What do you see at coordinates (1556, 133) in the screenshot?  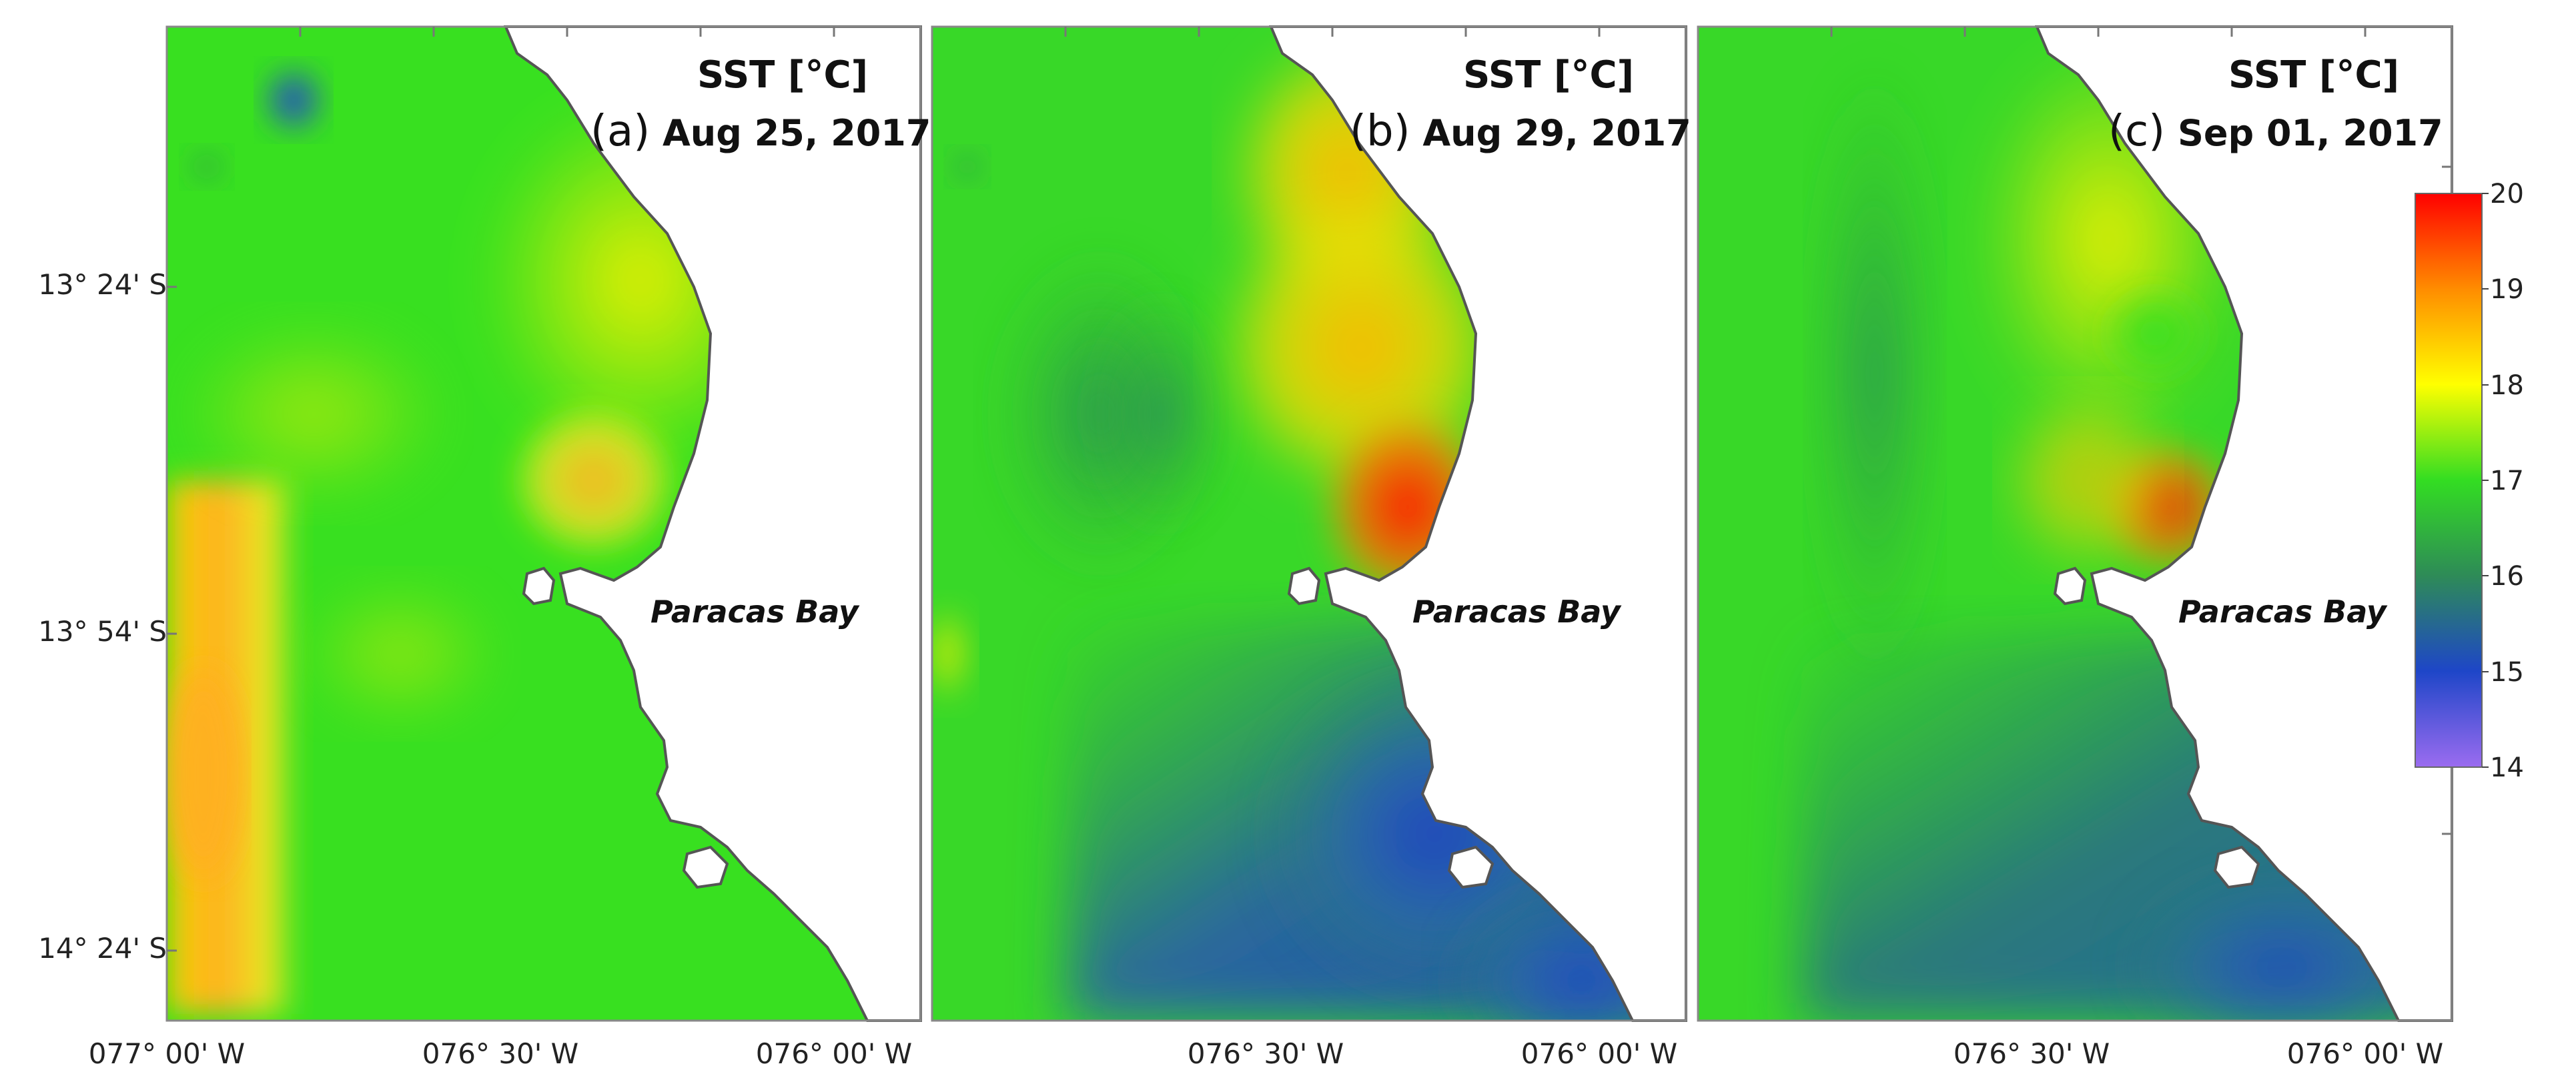 I see `panel-b-date-text: Aug 29, 2017` at bounding box center [1556, 133].